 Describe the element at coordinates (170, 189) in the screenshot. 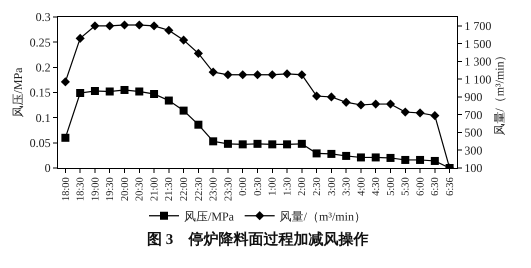

I see `x-tick-label: 21:30` at that location.